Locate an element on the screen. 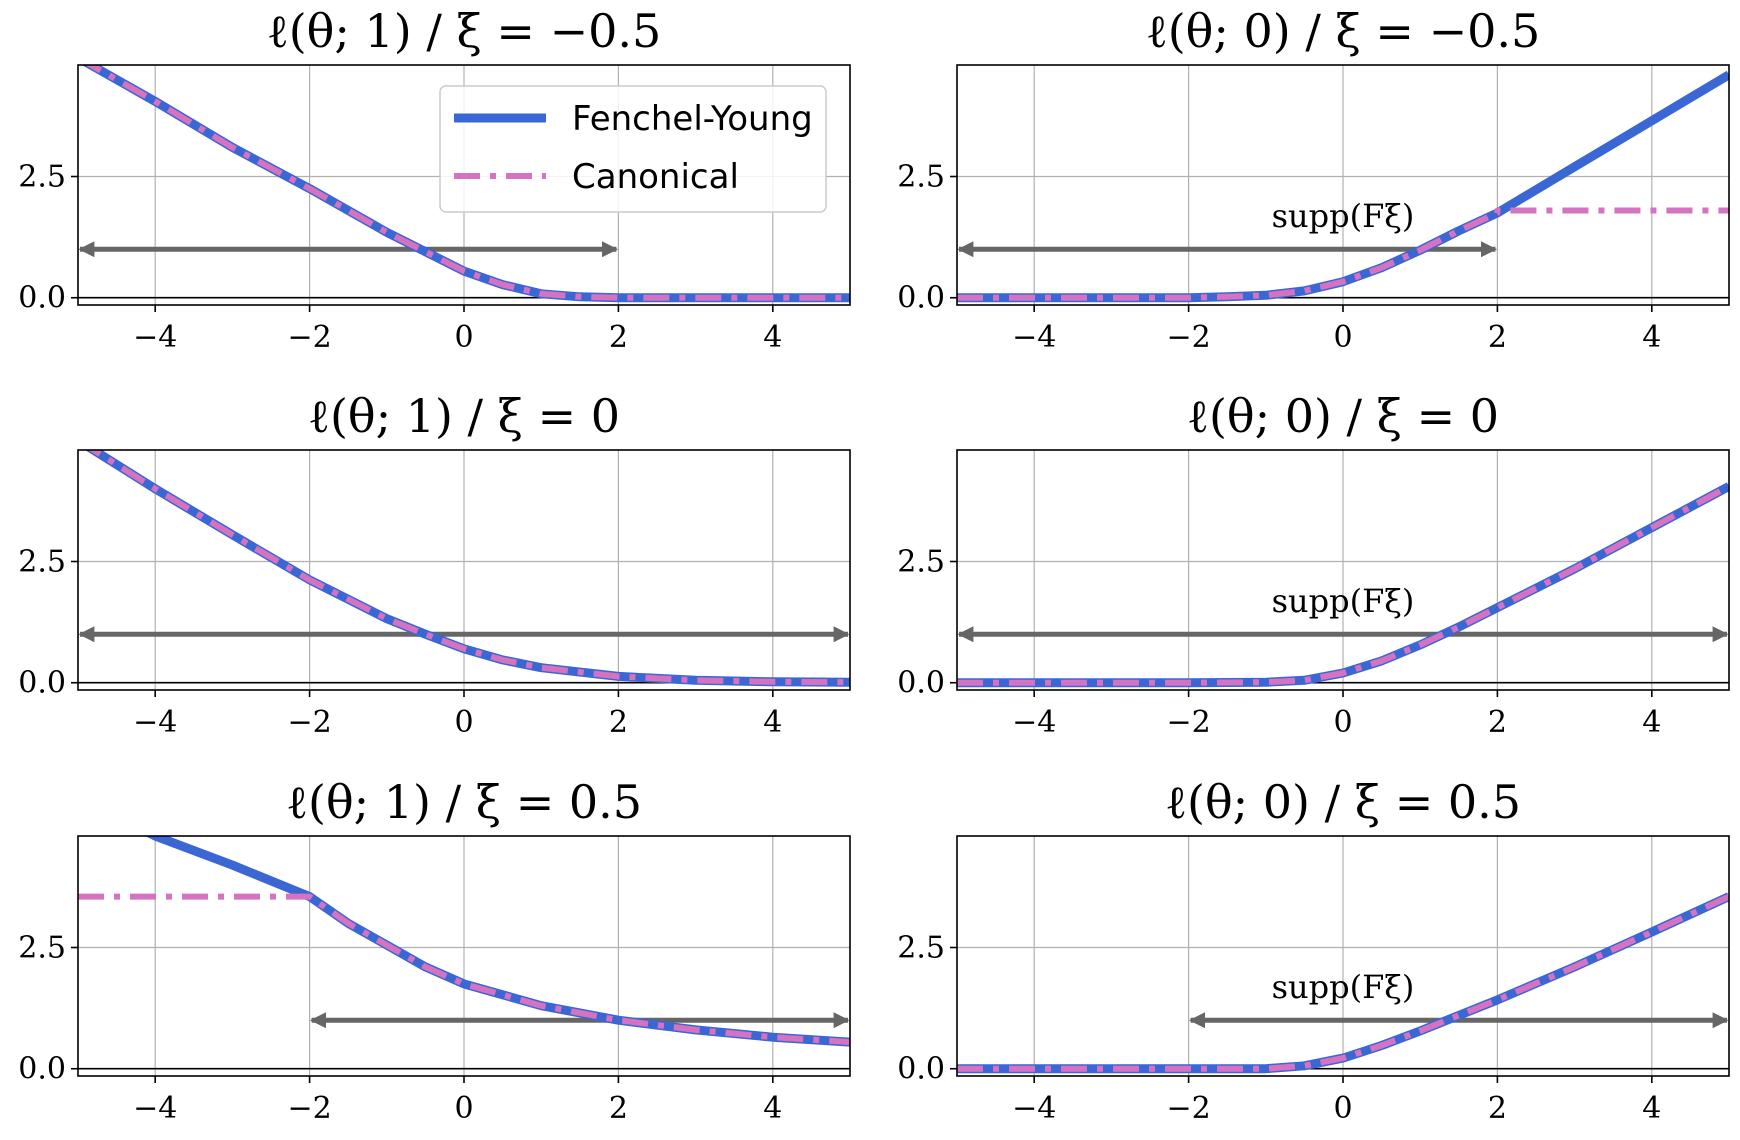  chart-title: ℓ(θ; 1) / ξ = 0.5 is located at coordinates (464, 802).